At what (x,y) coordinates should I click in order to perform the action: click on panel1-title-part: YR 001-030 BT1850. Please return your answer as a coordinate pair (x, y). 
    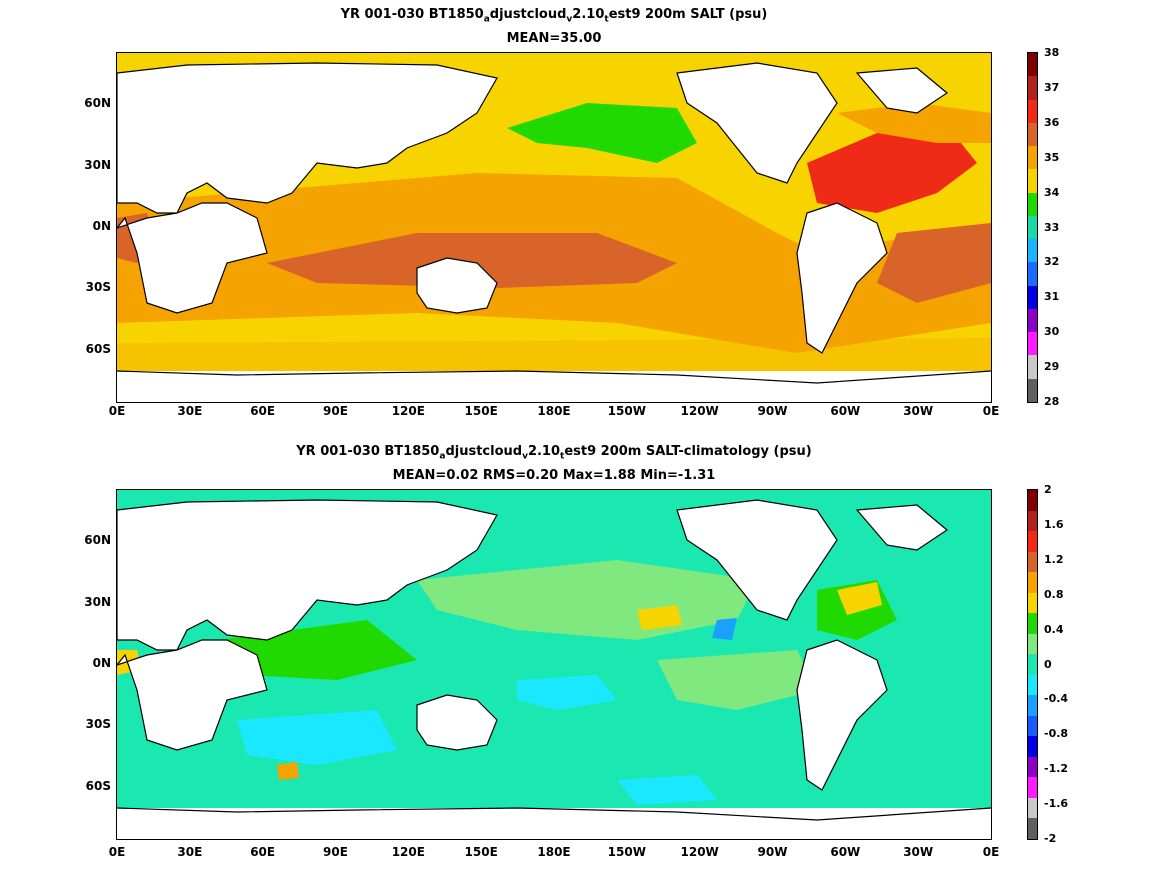
    Looking at the image, I should click on (412, 14).